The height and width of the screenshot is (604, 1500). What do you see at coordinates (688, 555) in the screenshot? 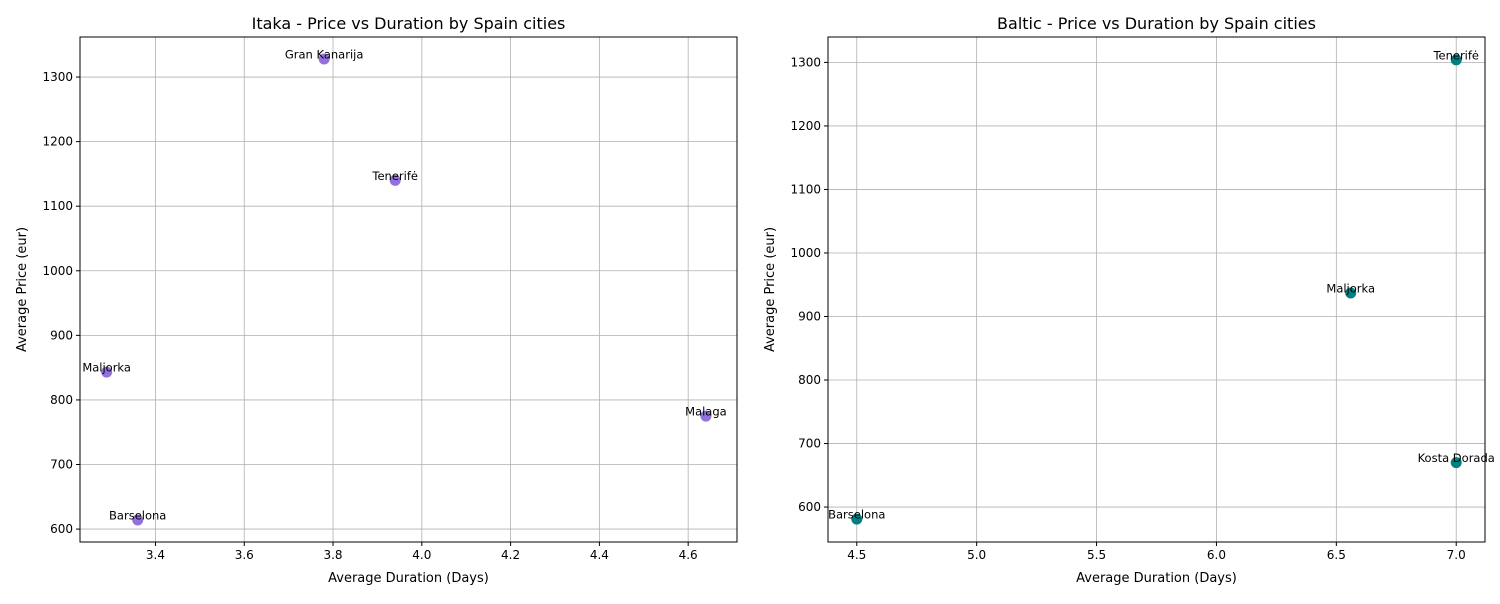
I see `x-tick-label: 4.6` at bounding box center [688, 555].